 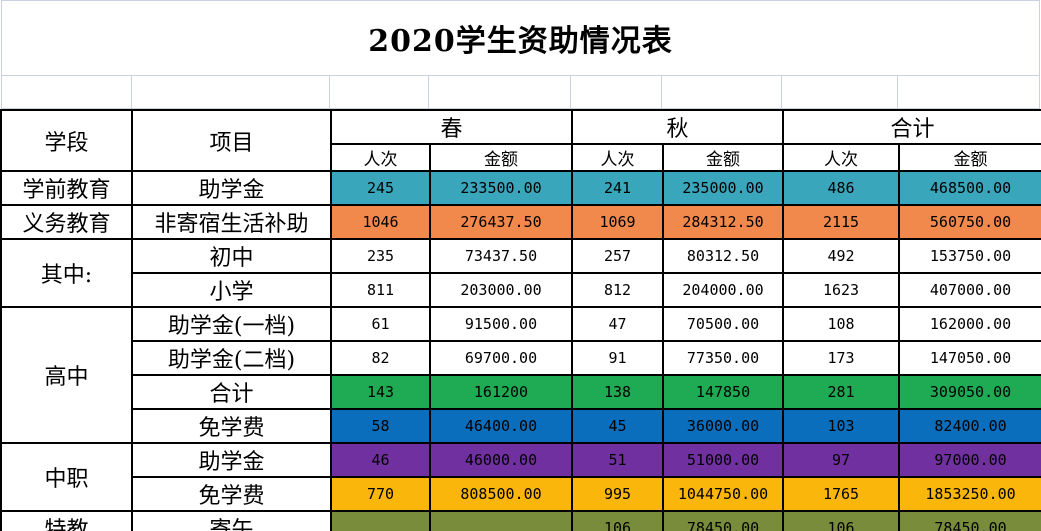 I want to click on grid-spacer-row, so click(x=520, y=92).